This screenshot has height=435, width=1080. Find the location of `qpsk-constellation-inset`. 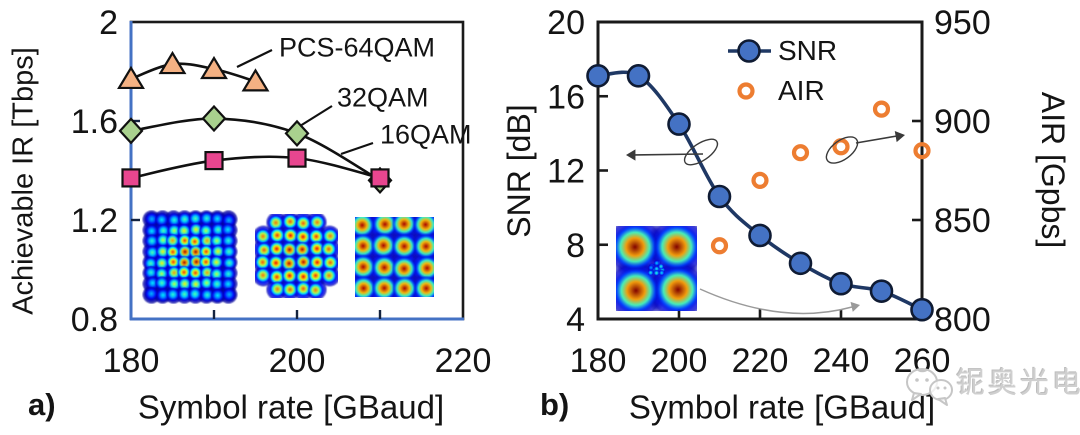

qpsk-constellation-inset is located at coordinates (656, 268).